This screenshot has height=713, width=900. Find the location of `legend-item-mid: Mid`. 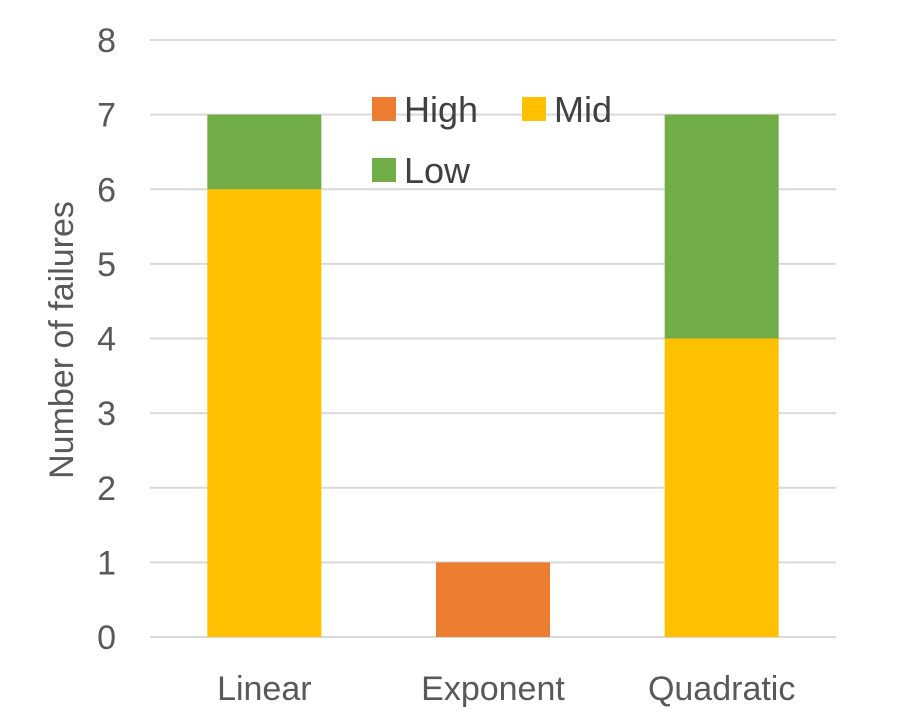

legend-item-mid: Mid is located at coordinates (567, 109).